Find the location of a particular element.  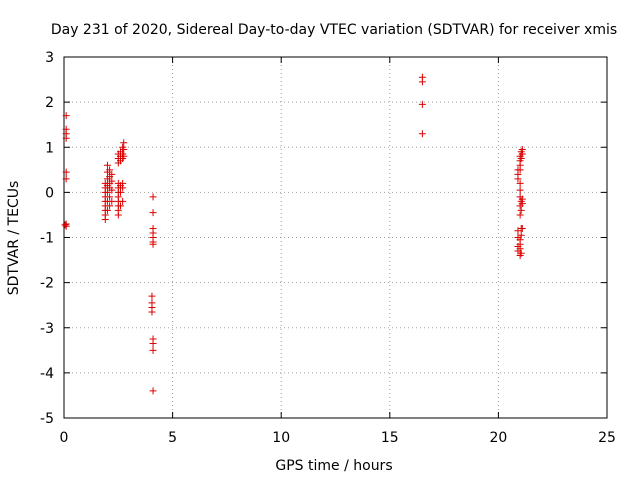

x-tick-label: 15 is located at coordinates (390, 438).